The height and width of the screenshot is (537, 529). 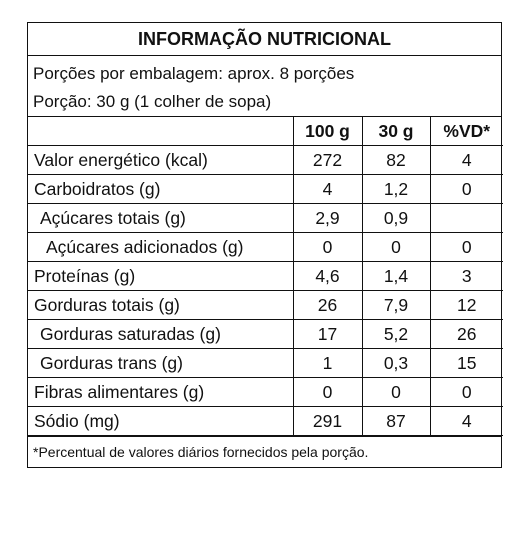 What do you see at coordinates (396, 160) in the screenshot?
I see `value-30g: 82` at bounding box center [396, 160].